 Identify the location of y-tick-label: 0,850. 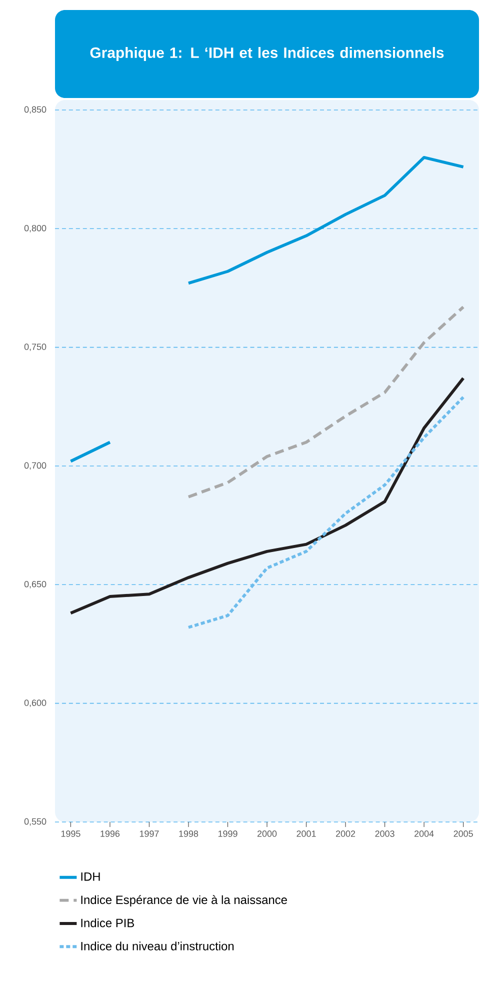
(35, 110).